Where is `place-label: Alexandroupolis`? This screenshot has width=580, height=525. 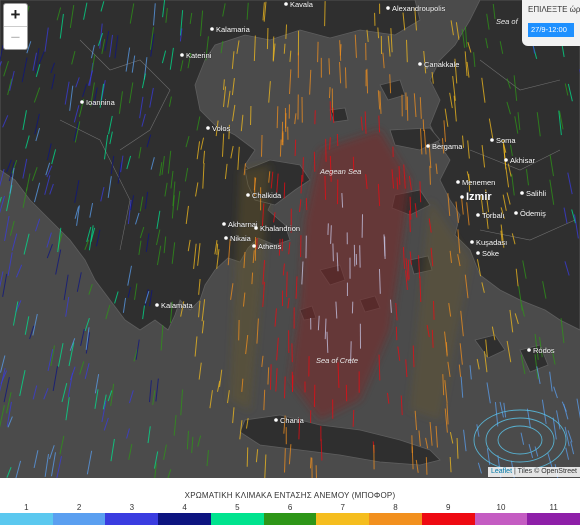
place-label: Alexandroupolis is located at coordinates (419, 8).